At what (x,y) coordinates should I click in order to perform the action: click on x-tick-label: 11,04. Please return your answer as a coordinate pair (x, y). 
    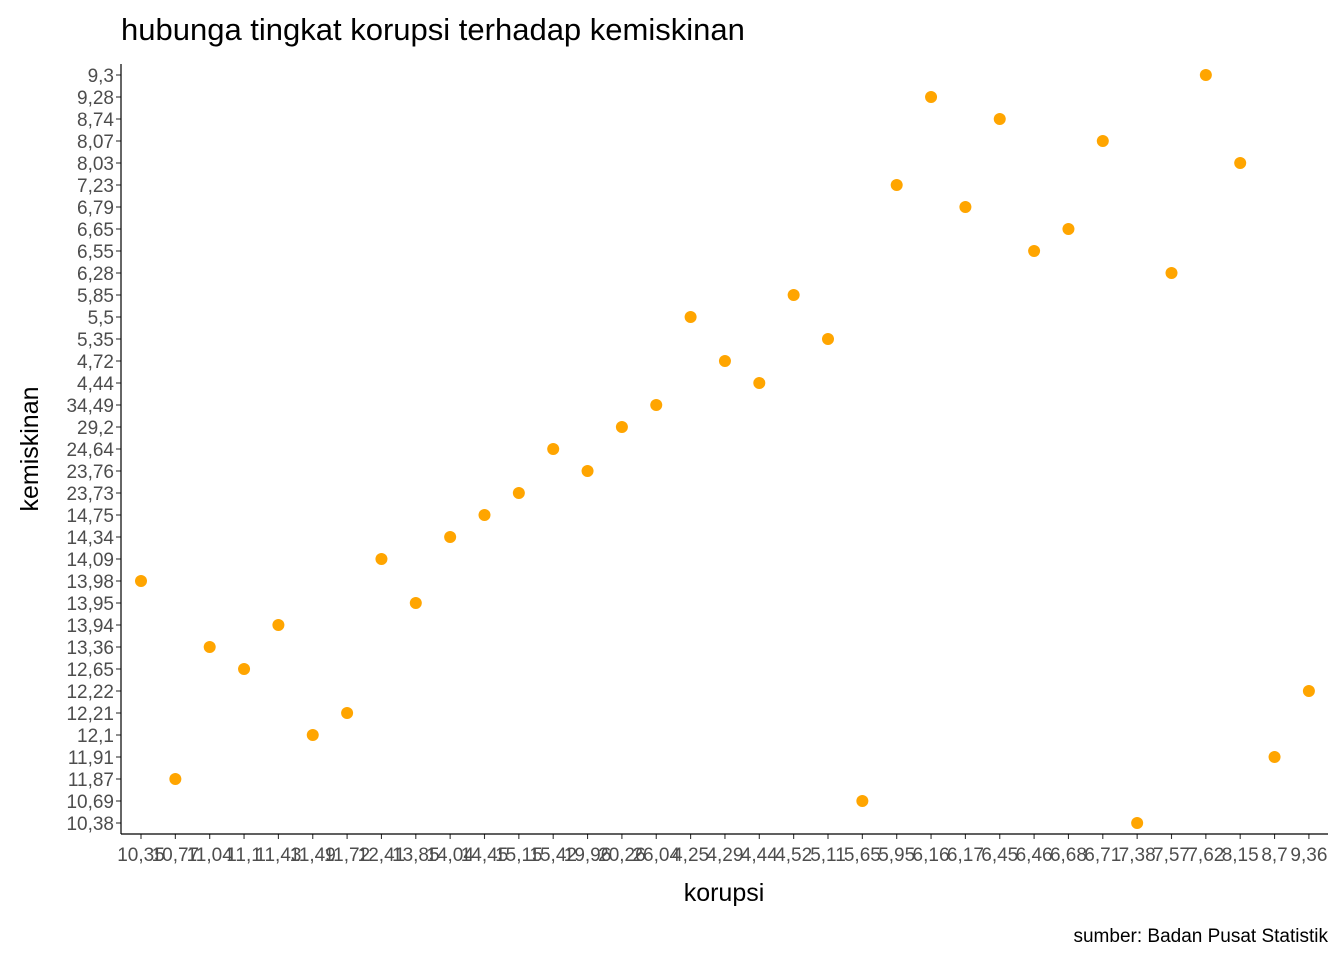
    Looking at the image, I should click on (210, 855).